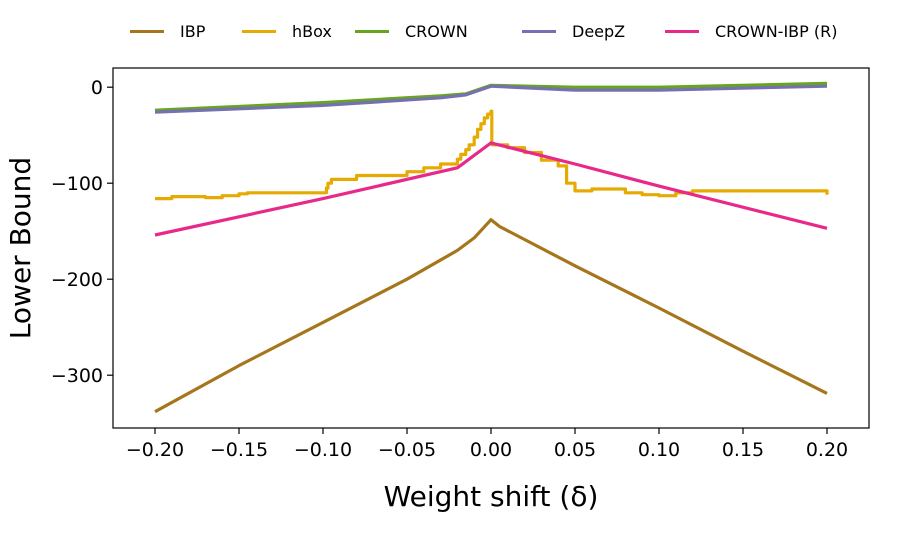  I want to click on series-line-deepz, so click(491, 99).